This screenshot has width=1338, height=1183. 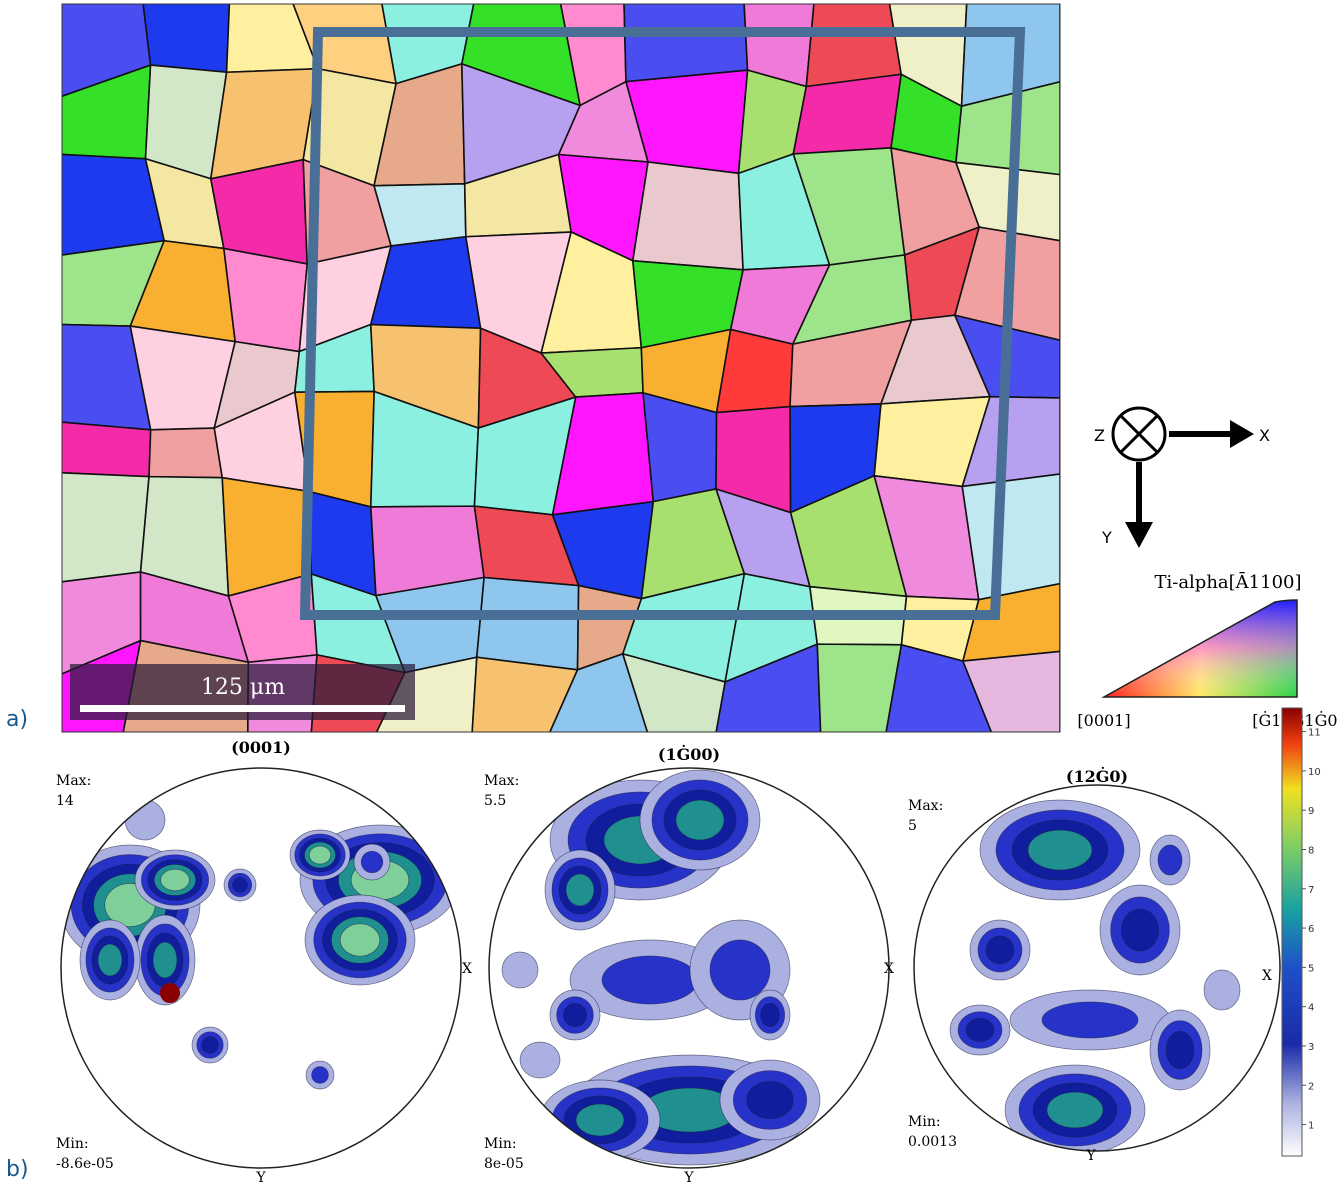 What do you see at coordinates (495, 801) in the screenshot?
I see `max-value: 5.5` at bounding box center [495, 801].